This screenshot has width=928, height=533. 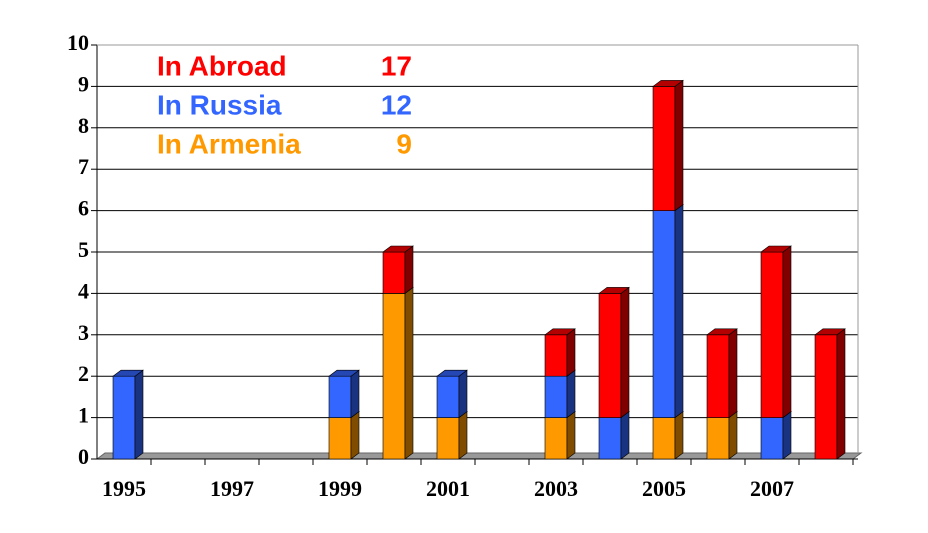 I want to click on y-tick-label: 4, so click(x=83, y=290).